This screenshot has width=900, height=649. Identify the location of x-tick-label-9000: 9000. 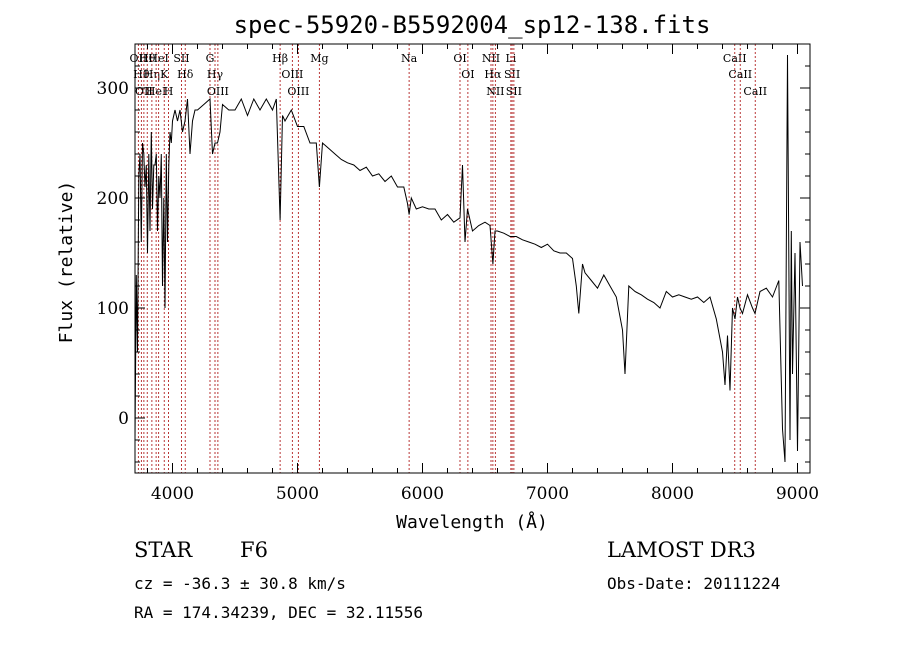
(797, 494).